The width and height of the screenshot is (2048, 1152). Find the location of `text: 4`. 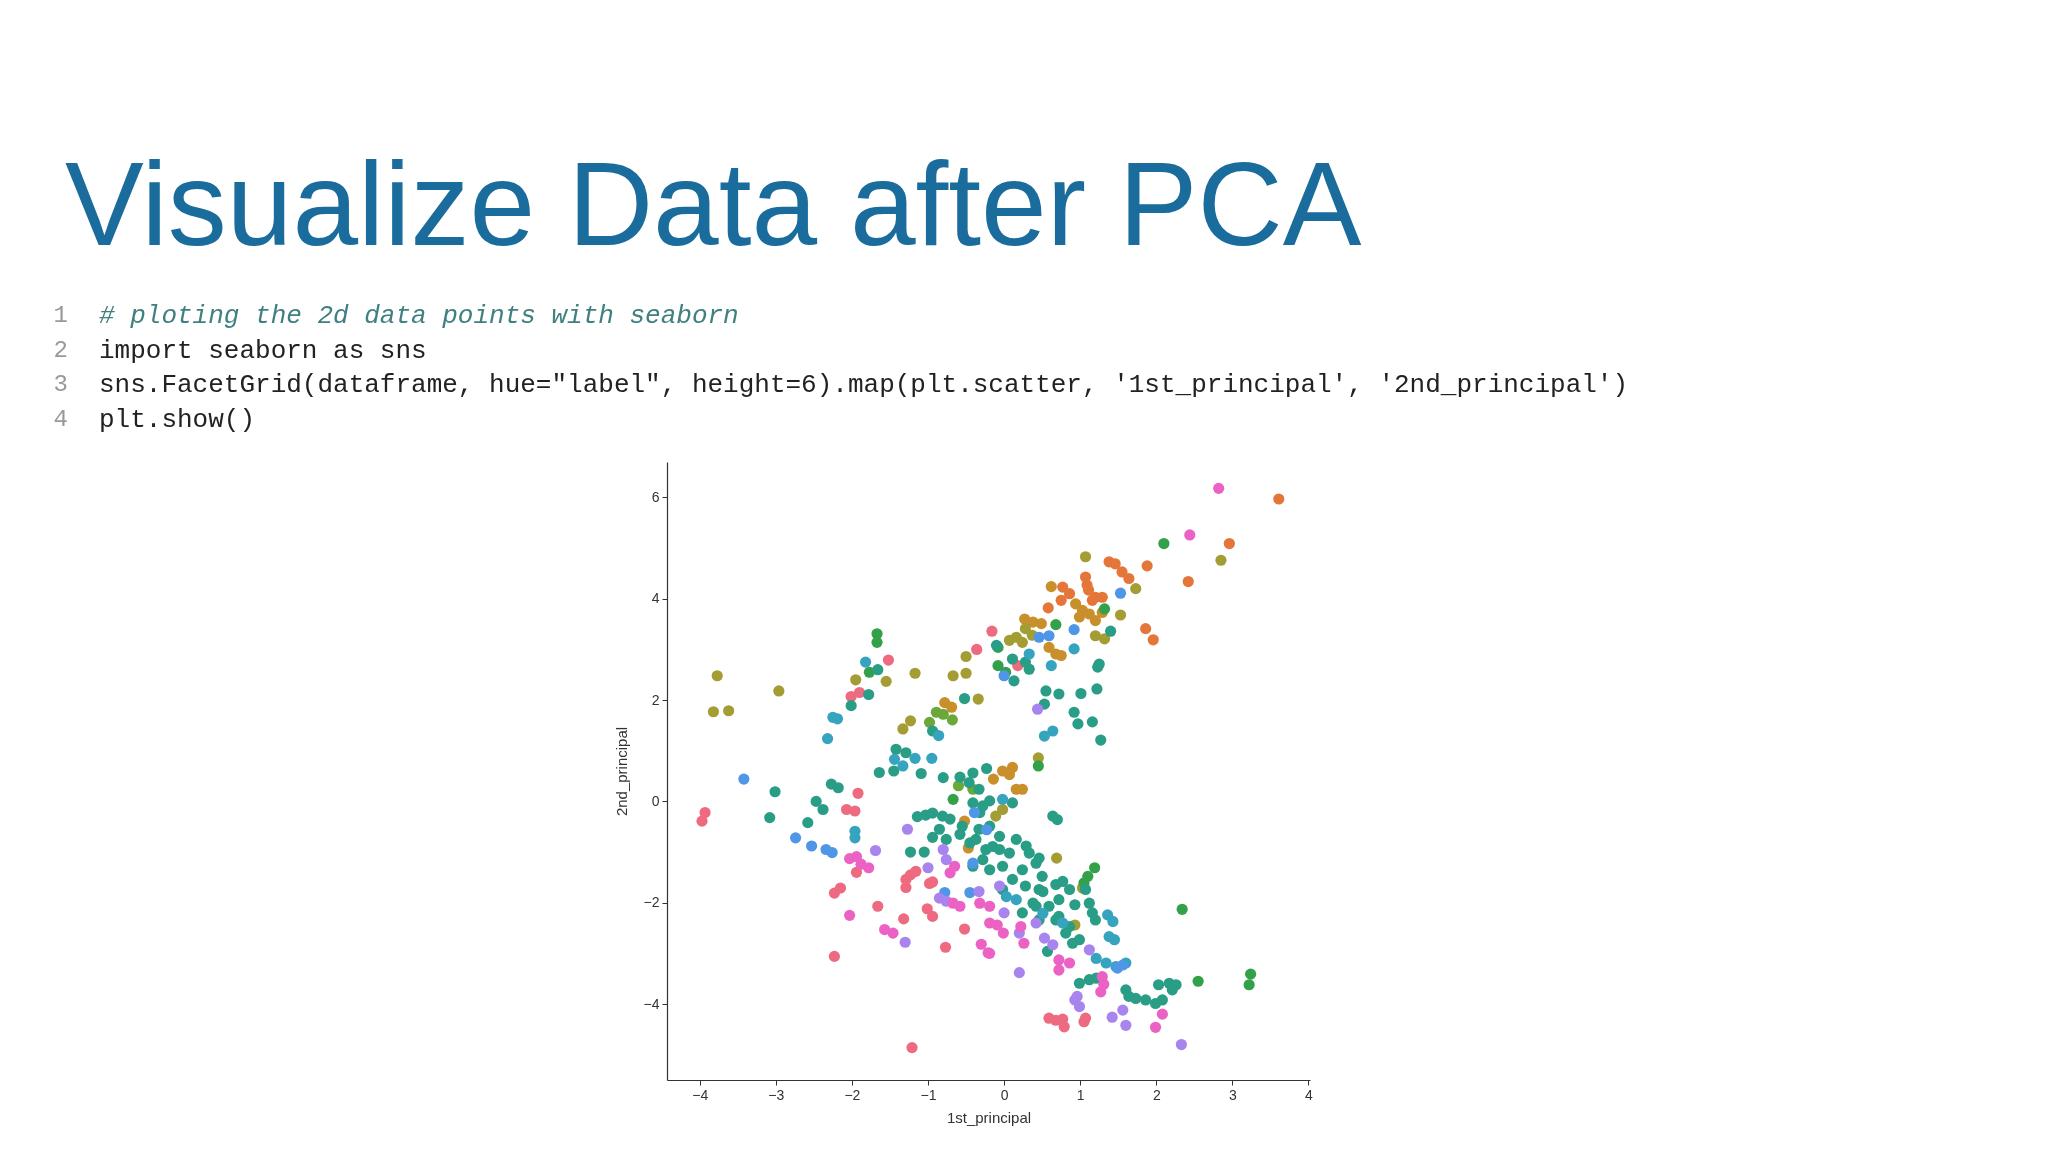

text: 4 is located at coordinates (60, 420).